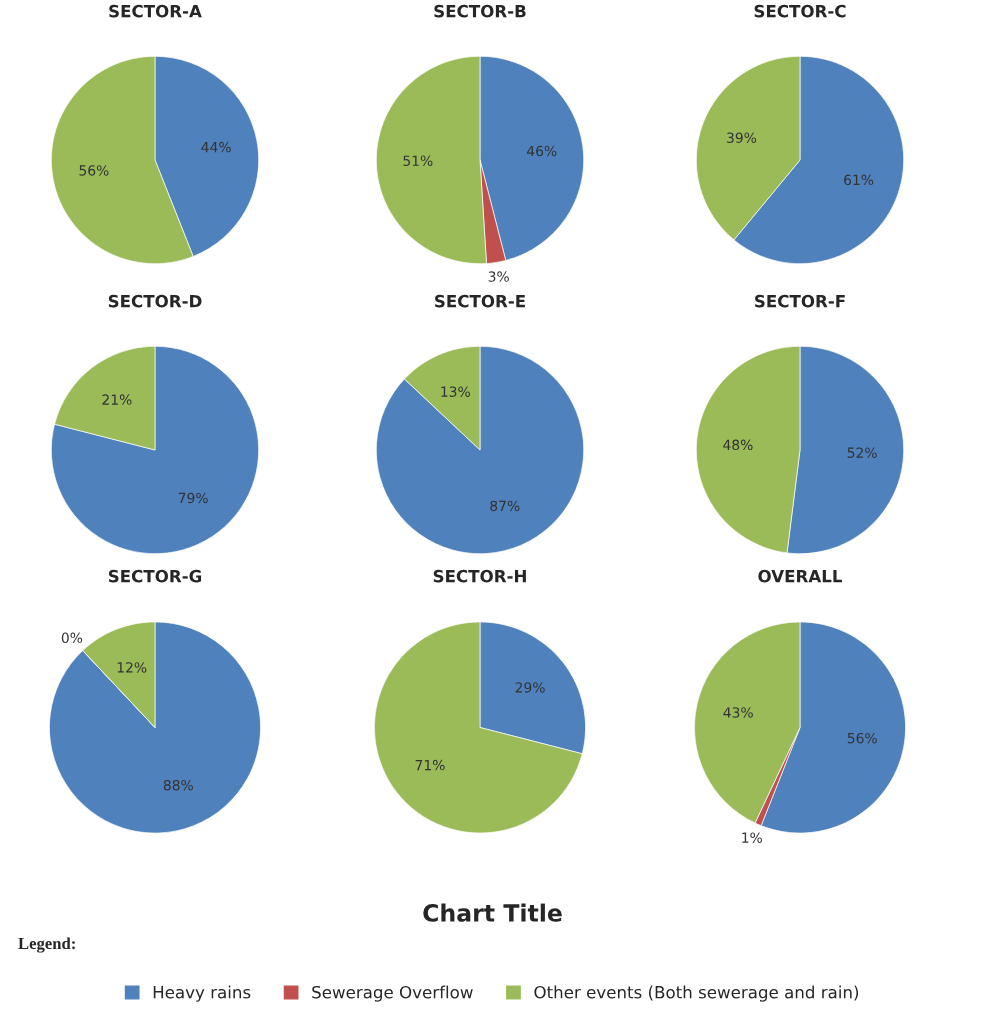 Image resolution: width=985 pixels, height=1027 pixels. Describe the element at coordinates (132, 667) in the screenshot. I see `data-label: 12%` at that location.